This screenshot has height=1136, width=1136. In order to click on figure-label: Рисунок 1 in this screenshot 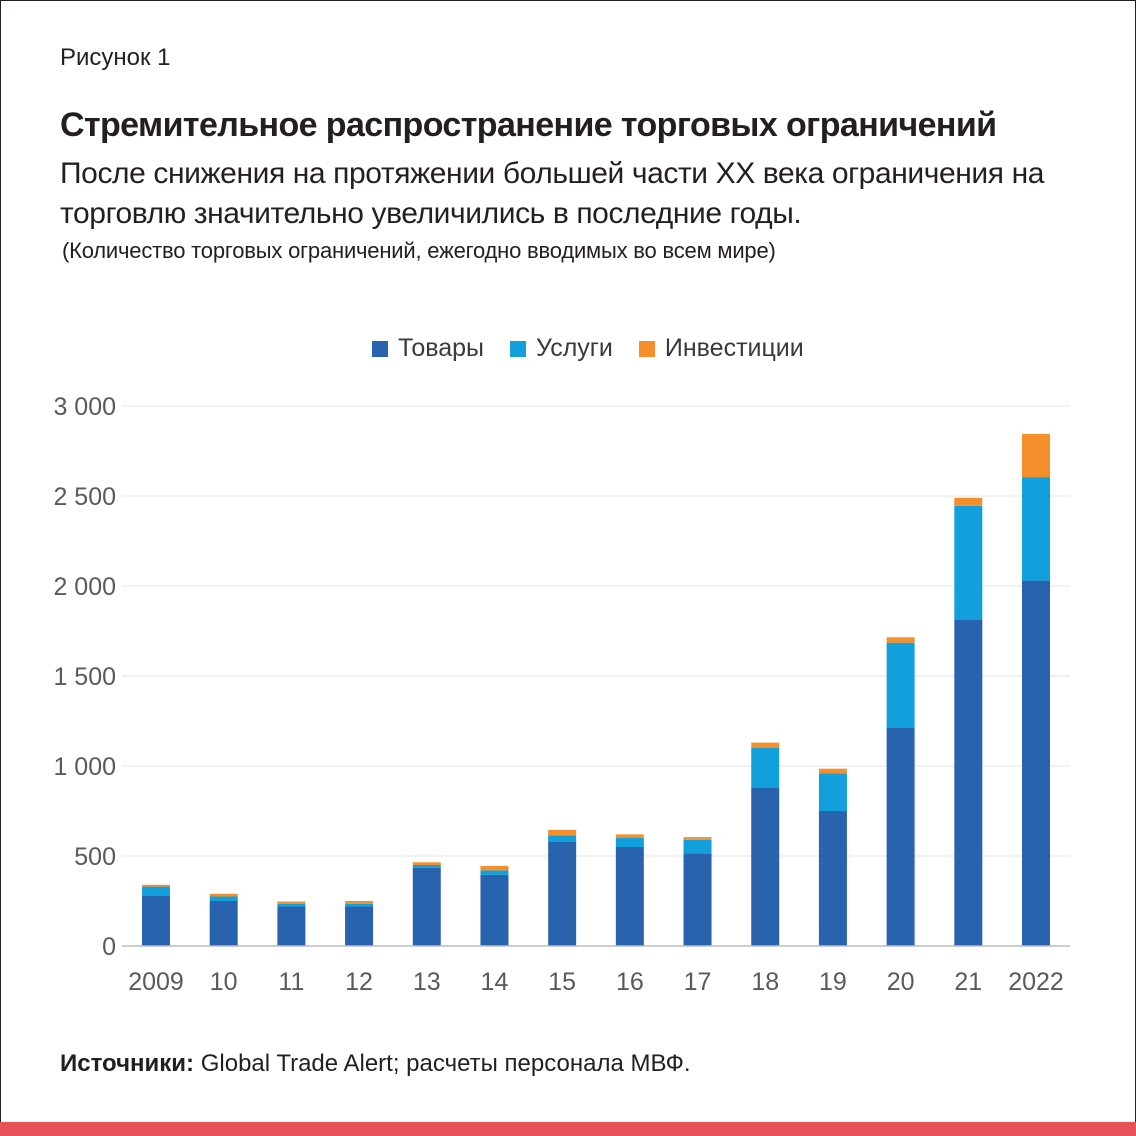, I will do `click(115, 57)`.